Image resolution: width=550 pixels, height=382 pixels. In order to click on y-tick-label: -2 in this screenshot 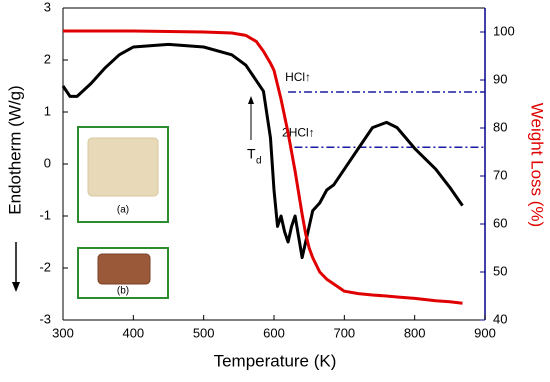, I will do `click(45, 266)`.